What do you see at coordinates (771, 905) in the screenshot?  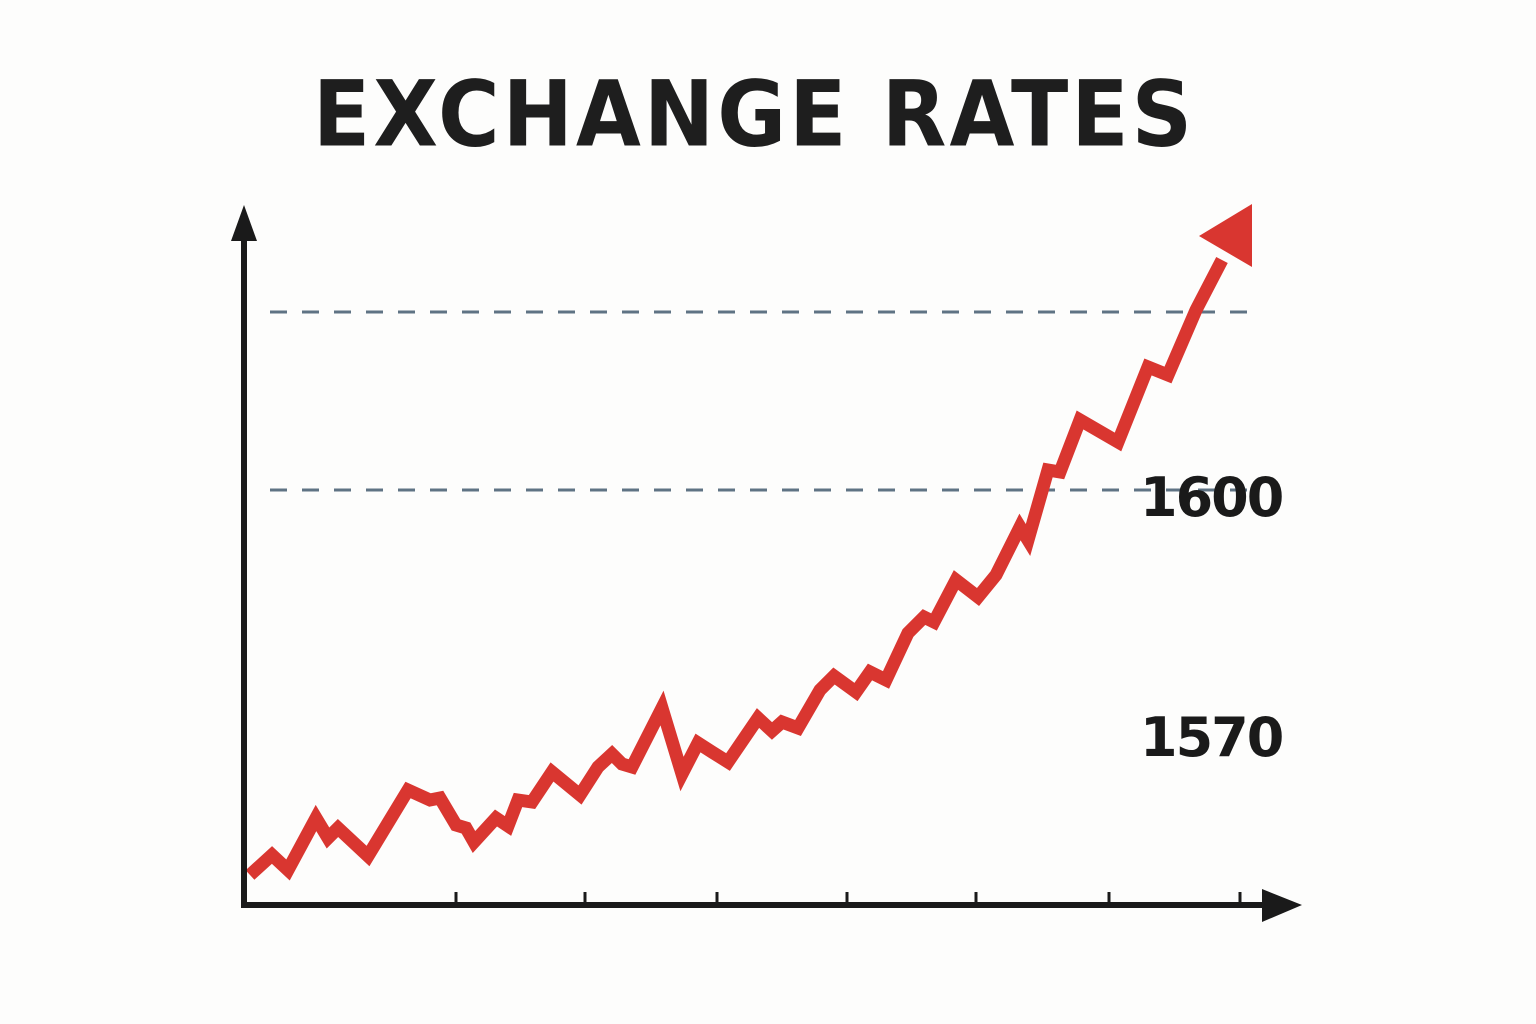 I see `x-axis` at bounding box center [771, 905].